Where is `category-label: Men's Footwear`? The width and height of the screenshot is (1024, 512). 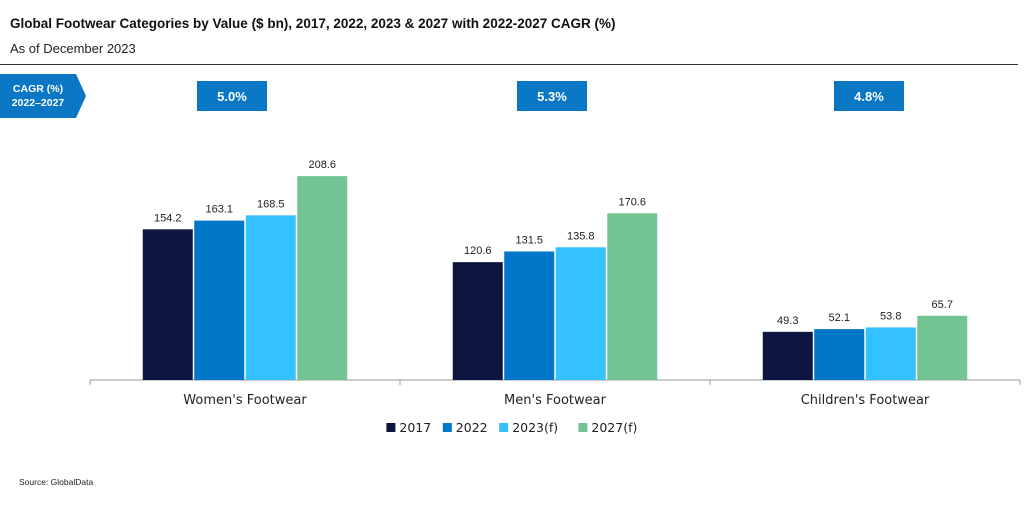
category-label: Men's Footwear is located at coordinates (555, 400).